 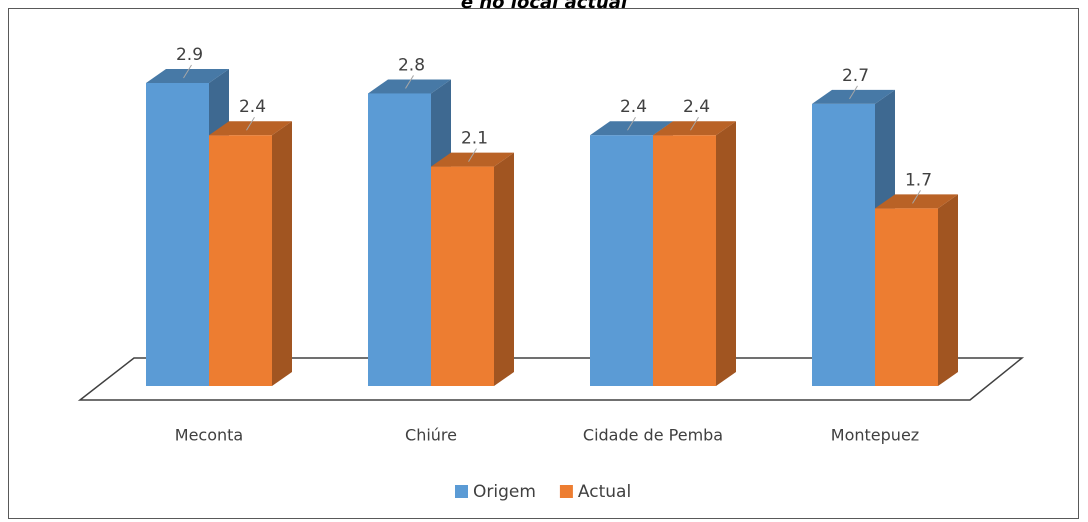 I want to click on data-label: 2.9, so click(x=189, y=55).